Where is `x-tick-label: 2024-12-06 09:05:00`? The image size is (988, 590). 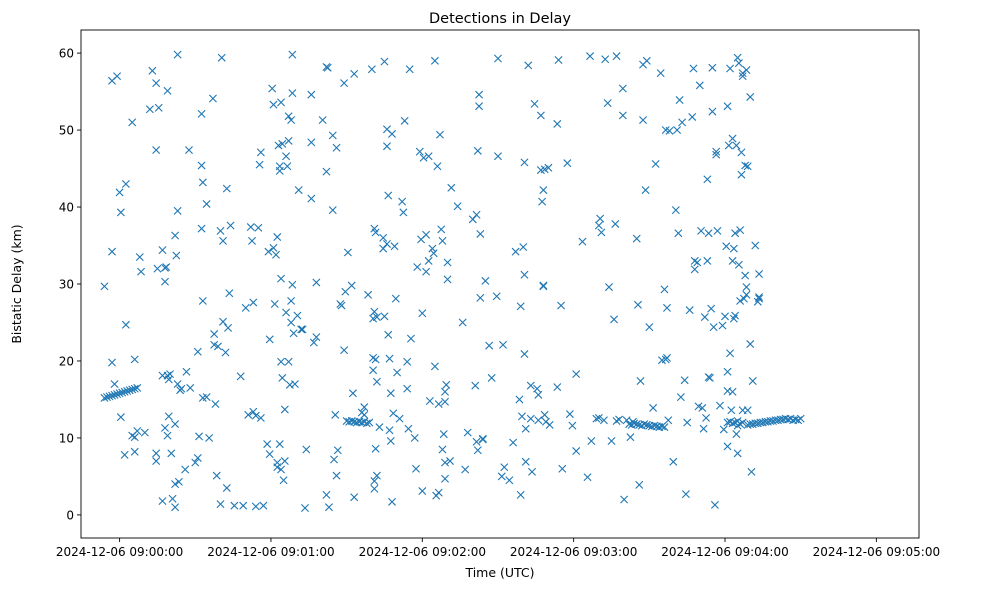
x-tick-label: 2024-12-06 09:05:00 is located at coordinates (876, 552).